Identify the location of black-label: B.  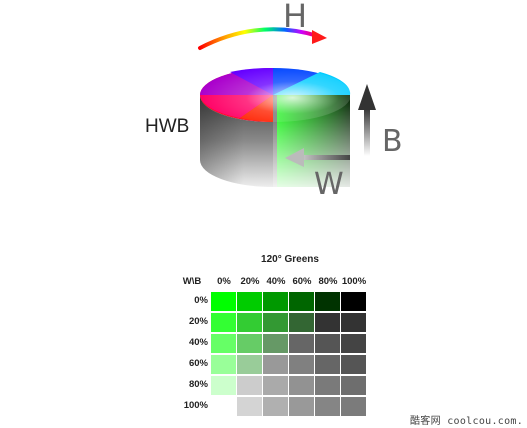
(392, 141).